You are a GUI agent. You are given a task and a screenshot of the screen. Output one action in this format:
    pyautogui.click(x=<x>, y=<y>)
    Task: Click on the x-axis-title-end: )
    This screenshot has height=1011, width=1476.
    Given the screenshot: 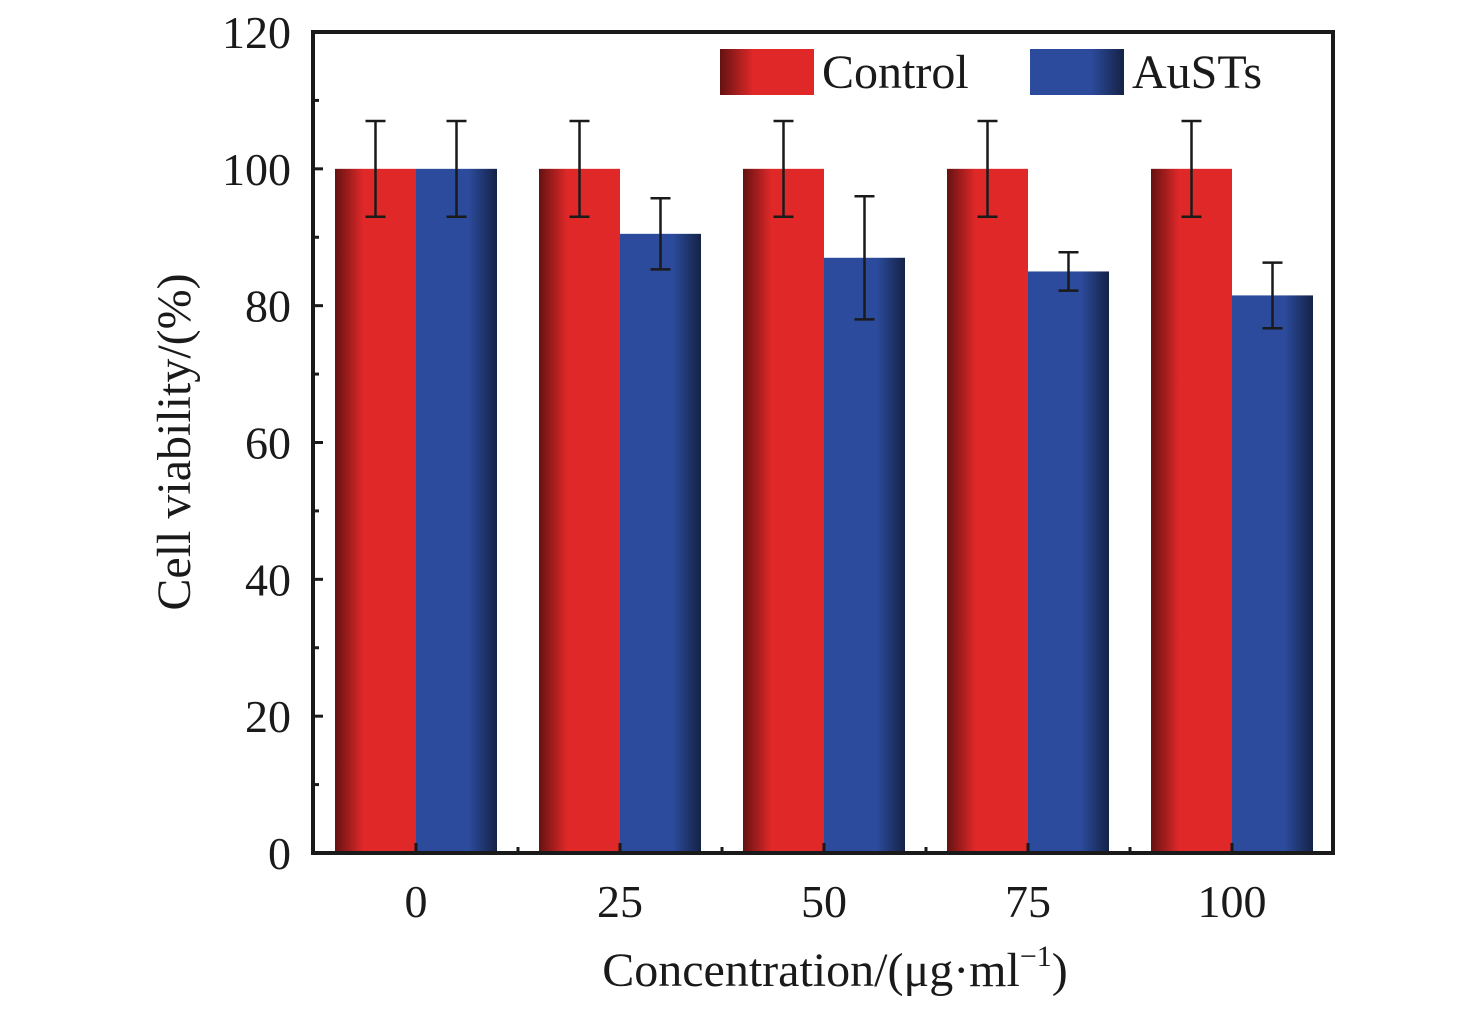 What is the action you would take?
    pyautogui.click(x=1060, y=970)
    